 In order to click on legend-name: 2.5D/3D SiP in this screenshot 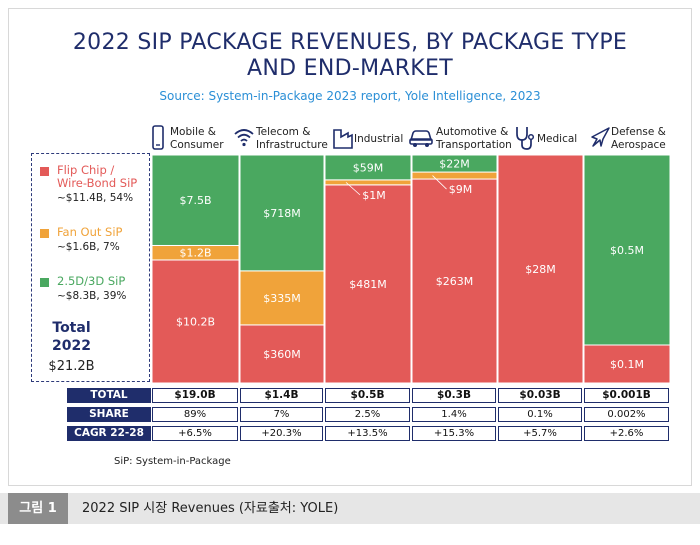, I will do `click(91, 281)`.